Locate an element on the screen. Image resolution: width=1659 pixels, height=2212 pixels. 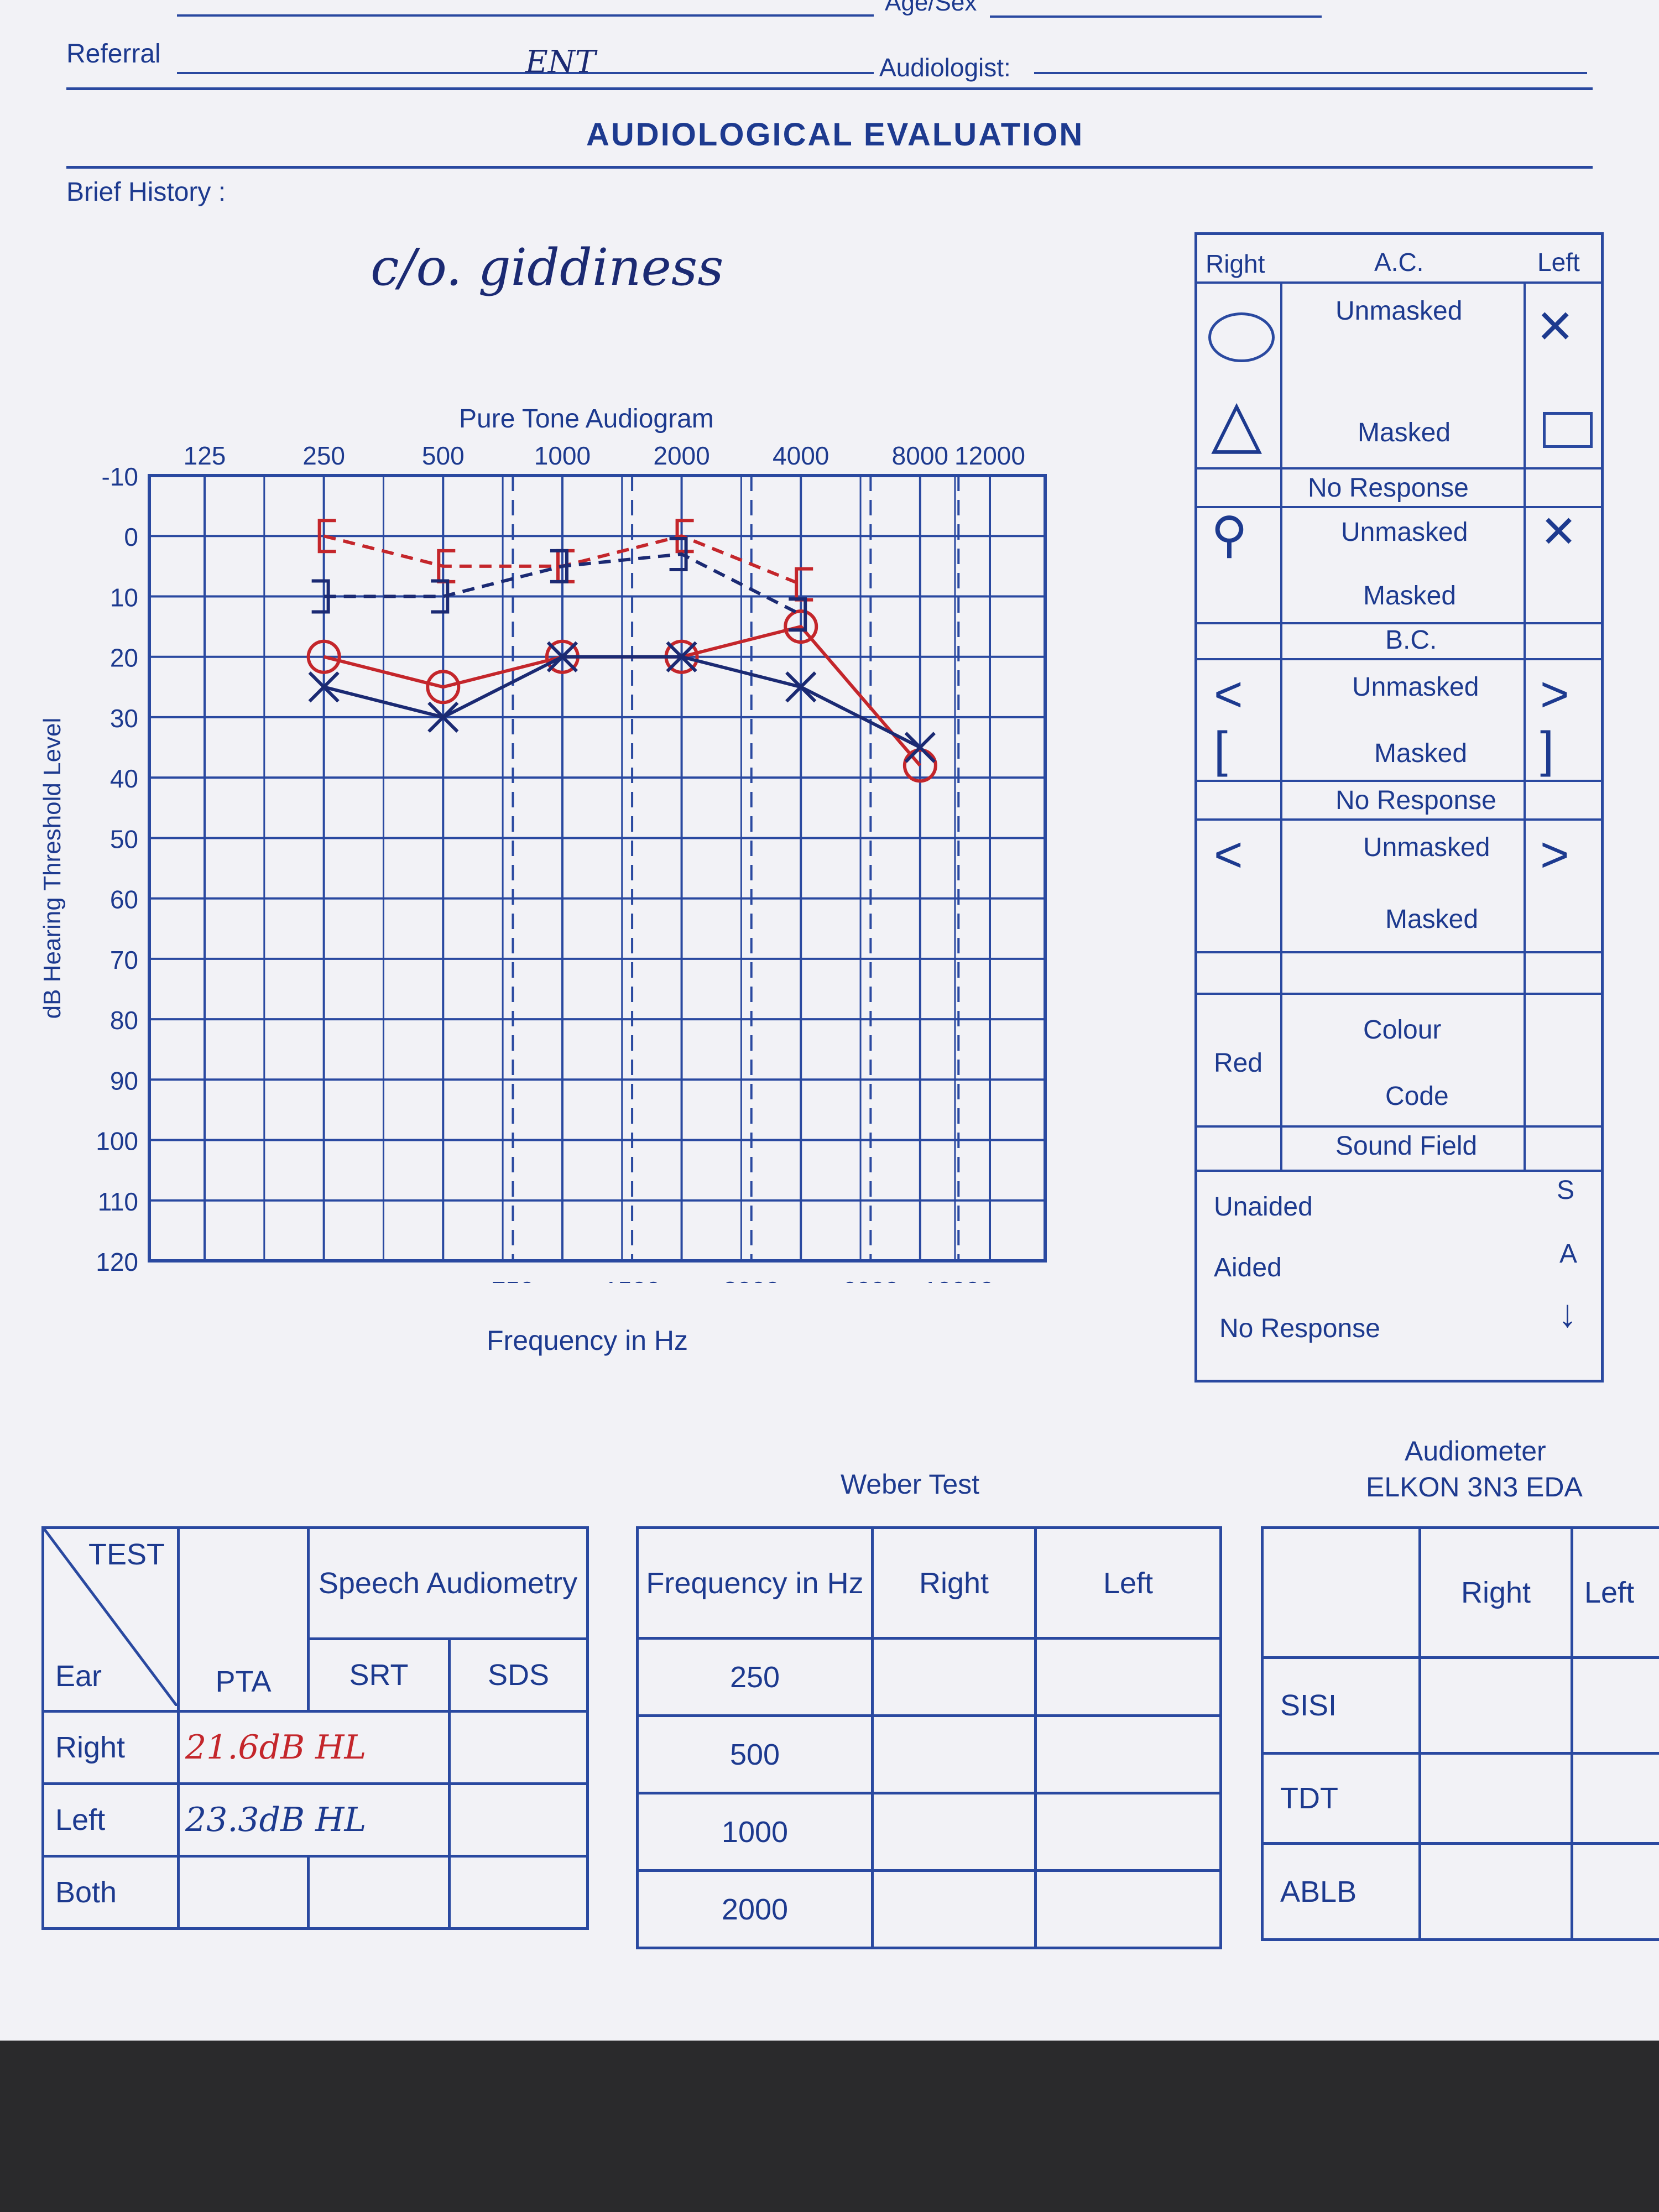
ablb-label: ABLB is located at coordinates (1341, 1892).